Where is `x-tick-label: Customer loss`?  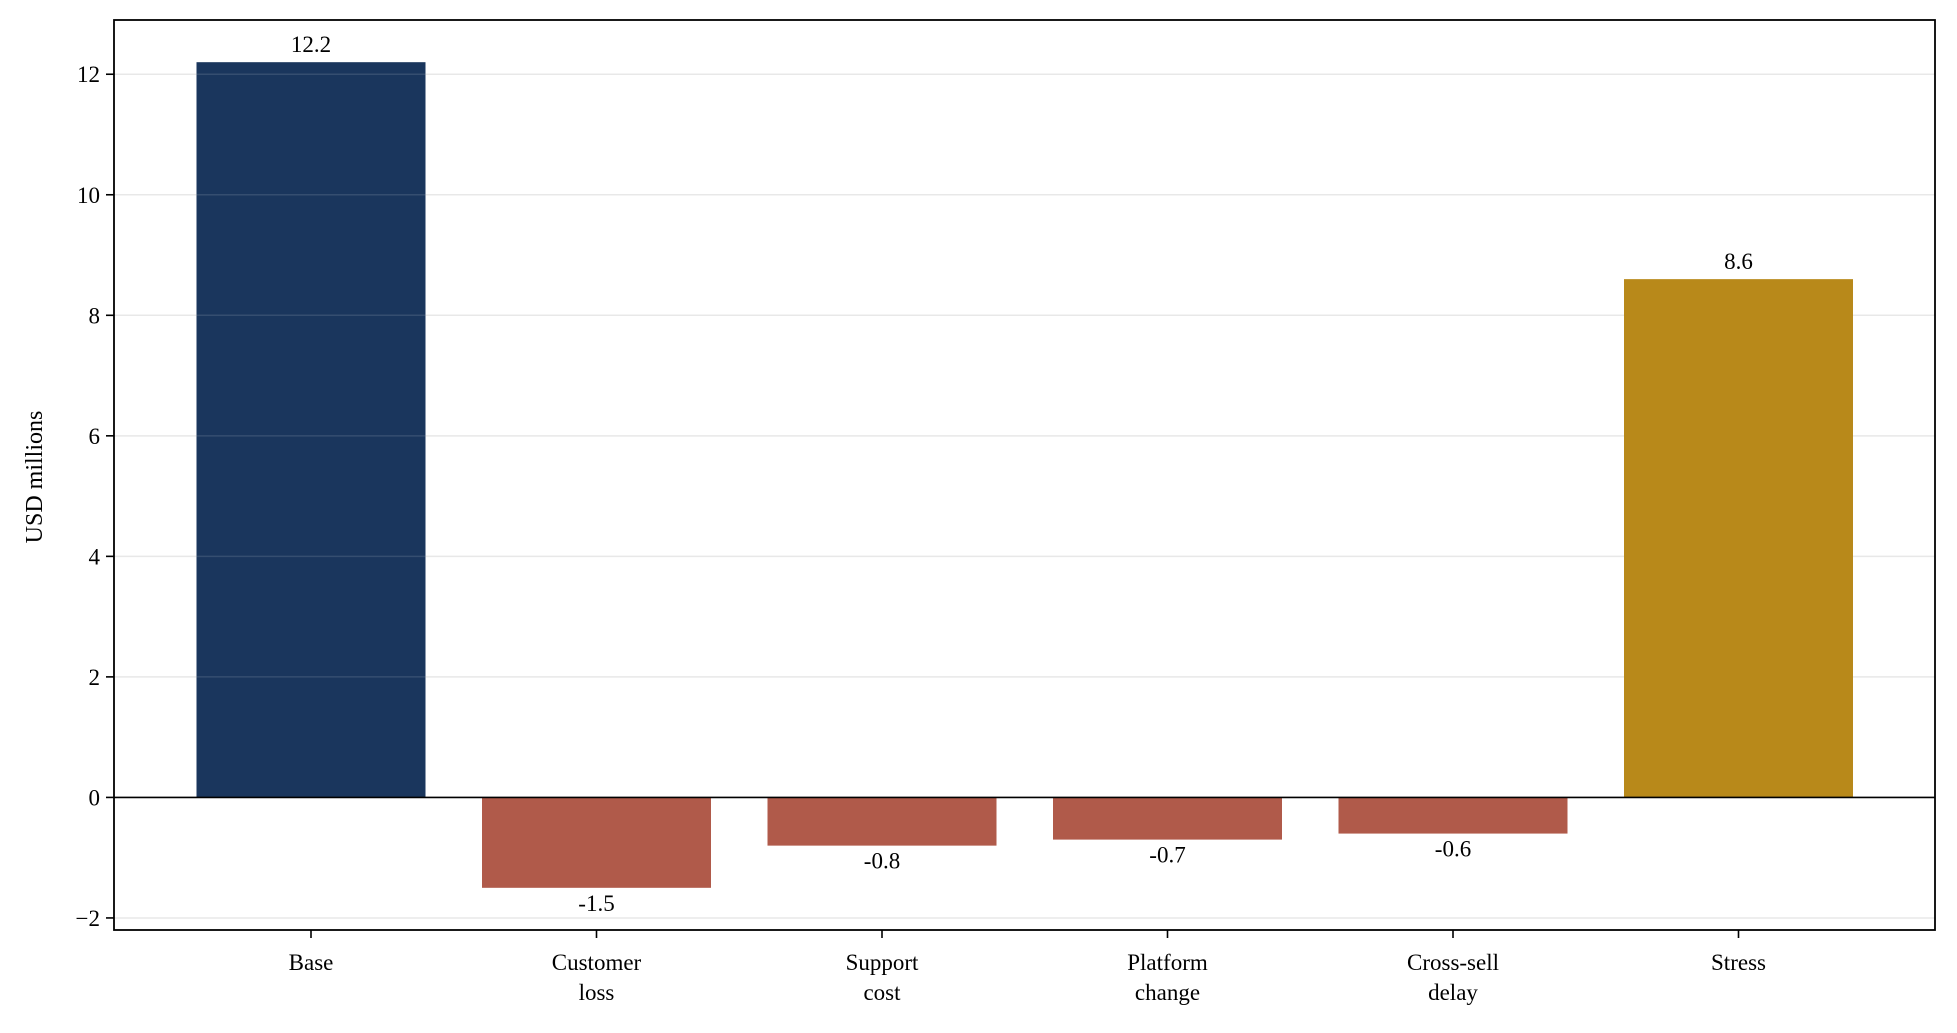
x-tick-label: Customer loss is located at coordinates (597, 977).